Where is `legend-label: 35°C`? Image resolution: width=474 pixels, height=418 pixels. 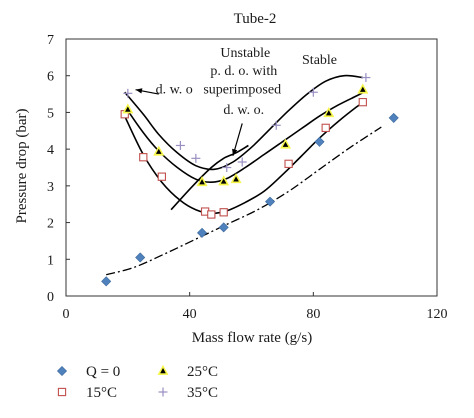 legend-label: 35°C is located at coordinates (202, 393).